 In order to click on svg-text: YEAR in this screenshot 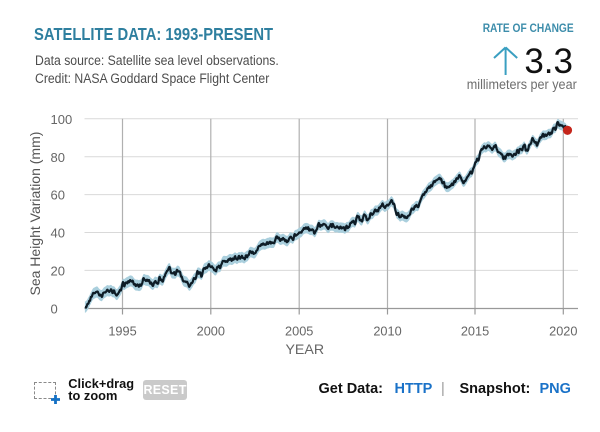, I will do `click(304, 350)`.